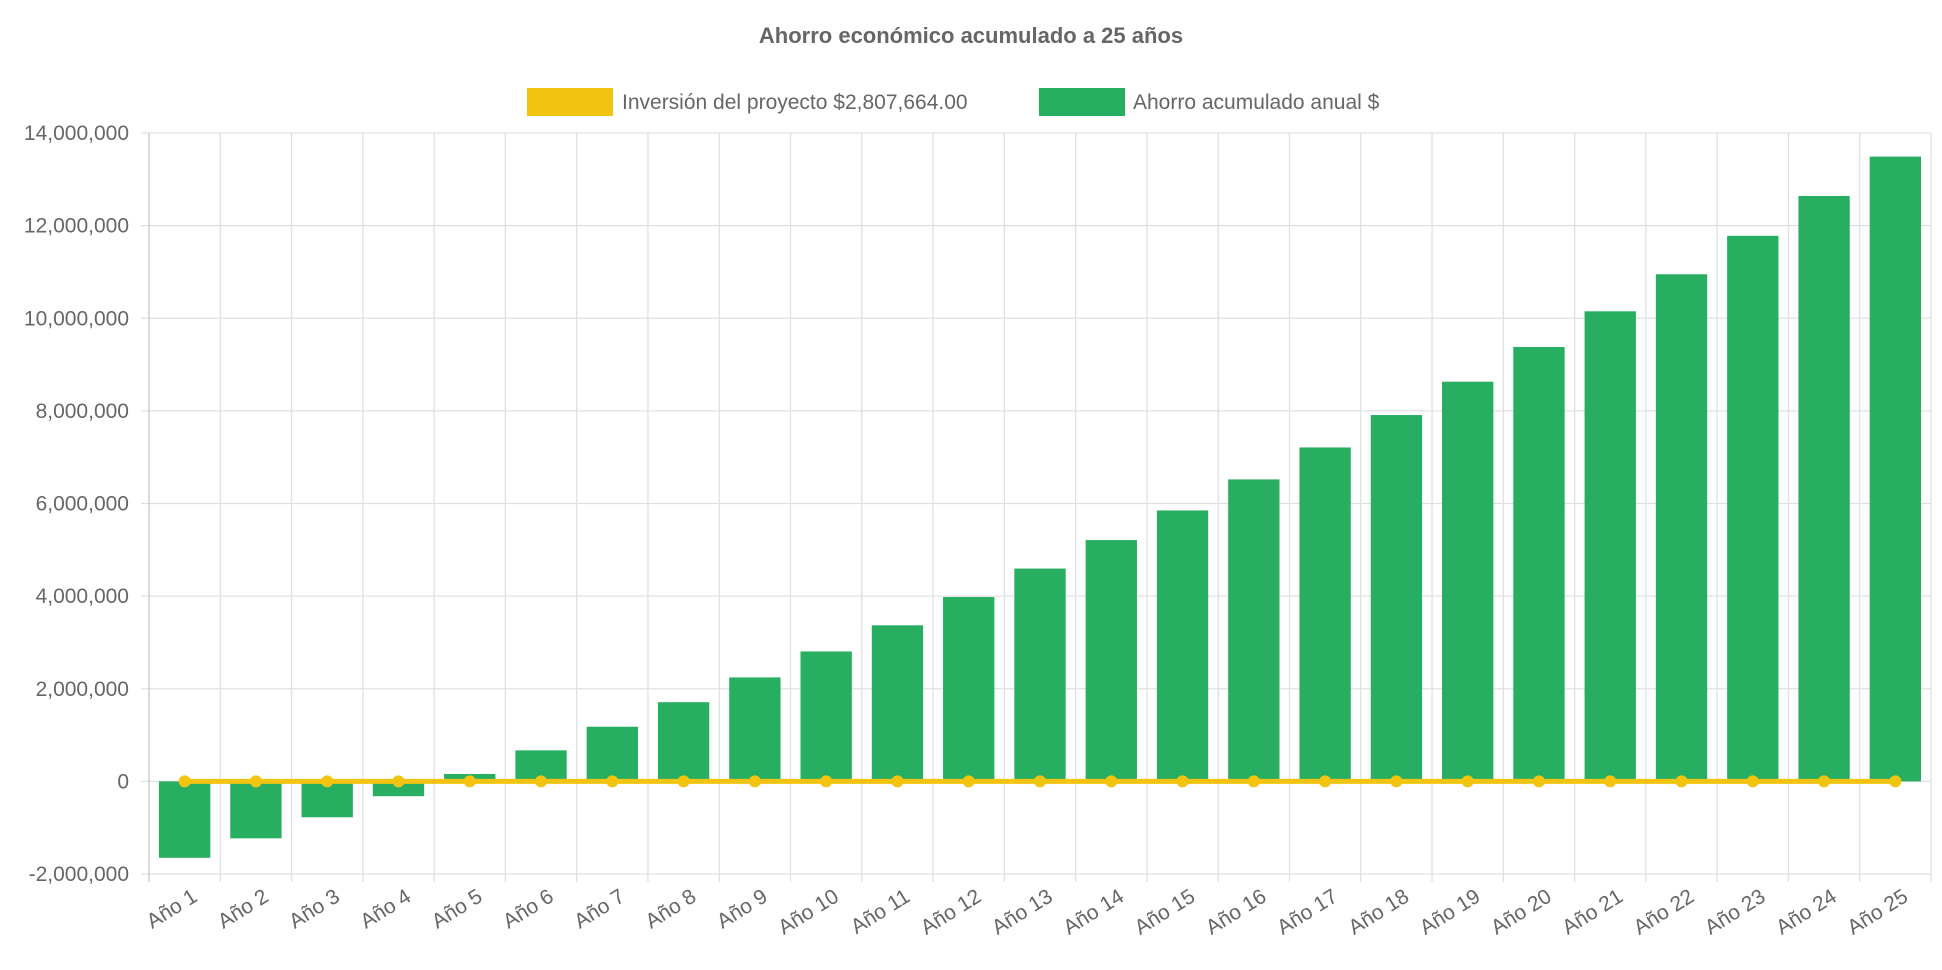 The width and height of the screenshot is (1942, 970). Describe the element at coordinates (243, 909) in the screenshot. I see `x-tick-label: Año 2` at that location.